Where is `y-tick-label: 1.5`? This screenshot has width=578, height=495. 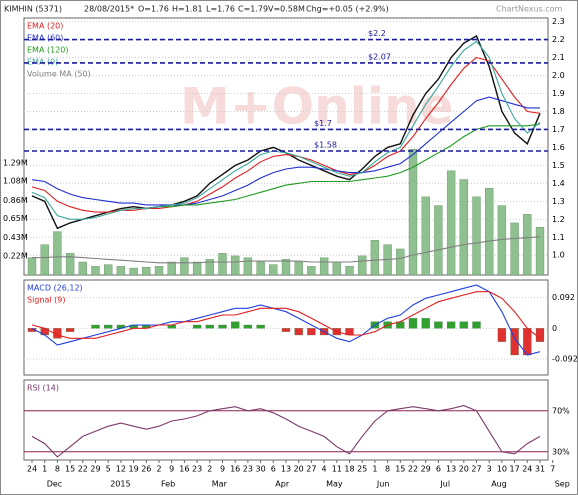 y-tick-label: 1.5 is located at coordinates (558, 165).